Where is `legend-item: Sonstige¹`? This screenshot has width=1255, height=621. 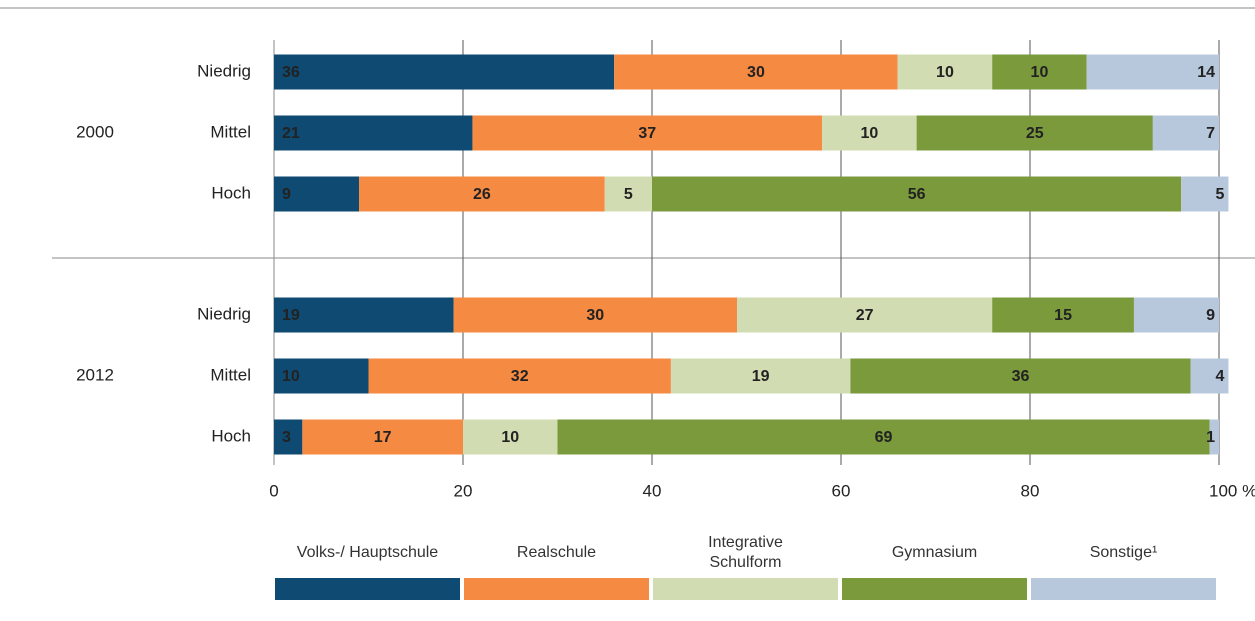 legend-item: Sonstige¹ is located at coordinates (1123, 564).